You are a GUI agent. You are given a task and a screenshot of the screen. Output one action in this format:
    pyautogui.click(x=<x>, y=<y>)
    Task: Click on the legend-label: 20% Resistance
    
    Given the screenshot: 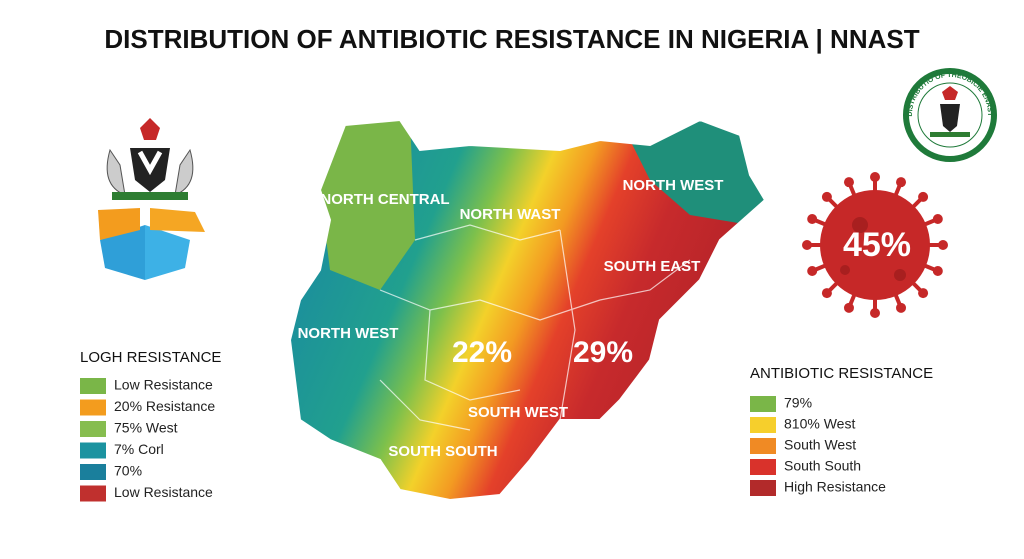 What is the action you would take?
    pyautogui.click(x=164, y=406)
    